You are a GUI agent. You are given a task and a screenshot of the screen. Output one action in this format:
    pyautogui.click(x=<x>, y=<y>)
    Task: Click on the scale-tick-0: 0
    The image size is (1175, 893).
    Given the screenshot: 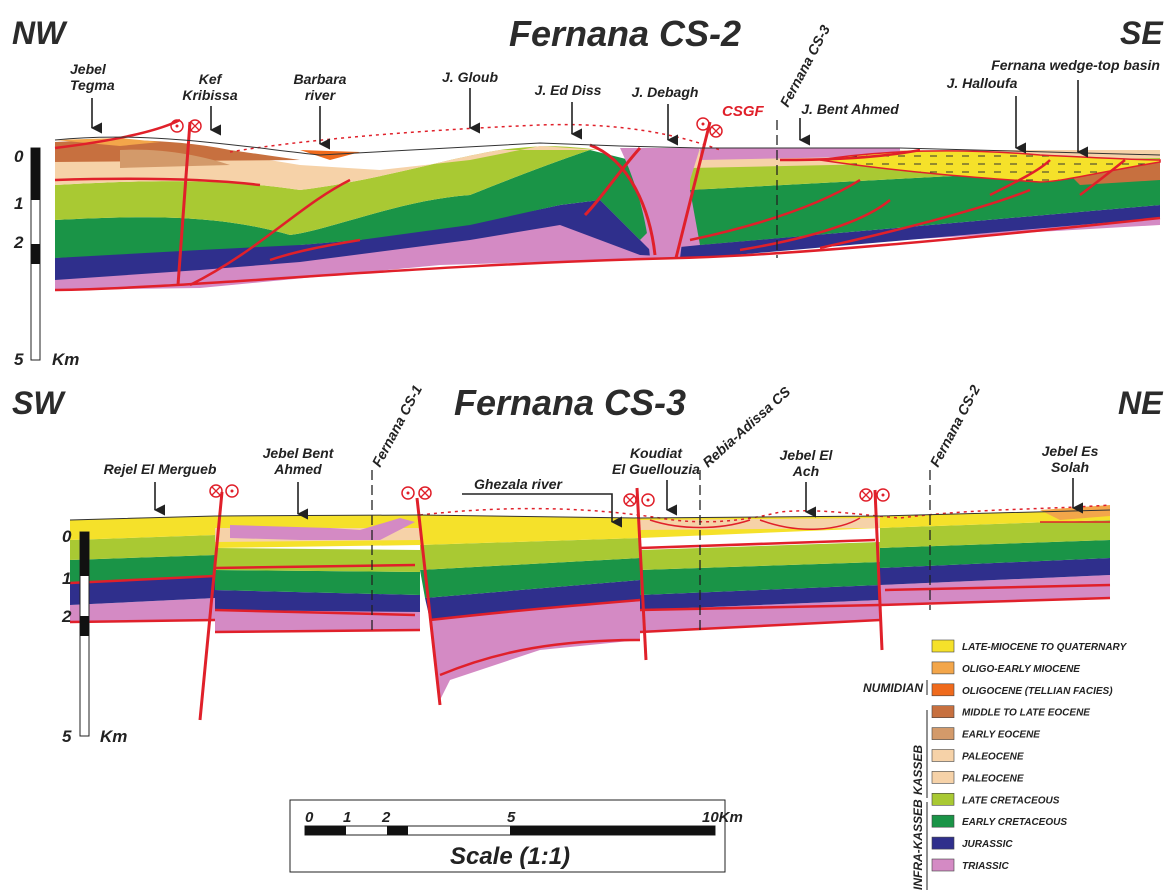 What is the action you would take?
    pyautogui.click(x=309, y=817)
    